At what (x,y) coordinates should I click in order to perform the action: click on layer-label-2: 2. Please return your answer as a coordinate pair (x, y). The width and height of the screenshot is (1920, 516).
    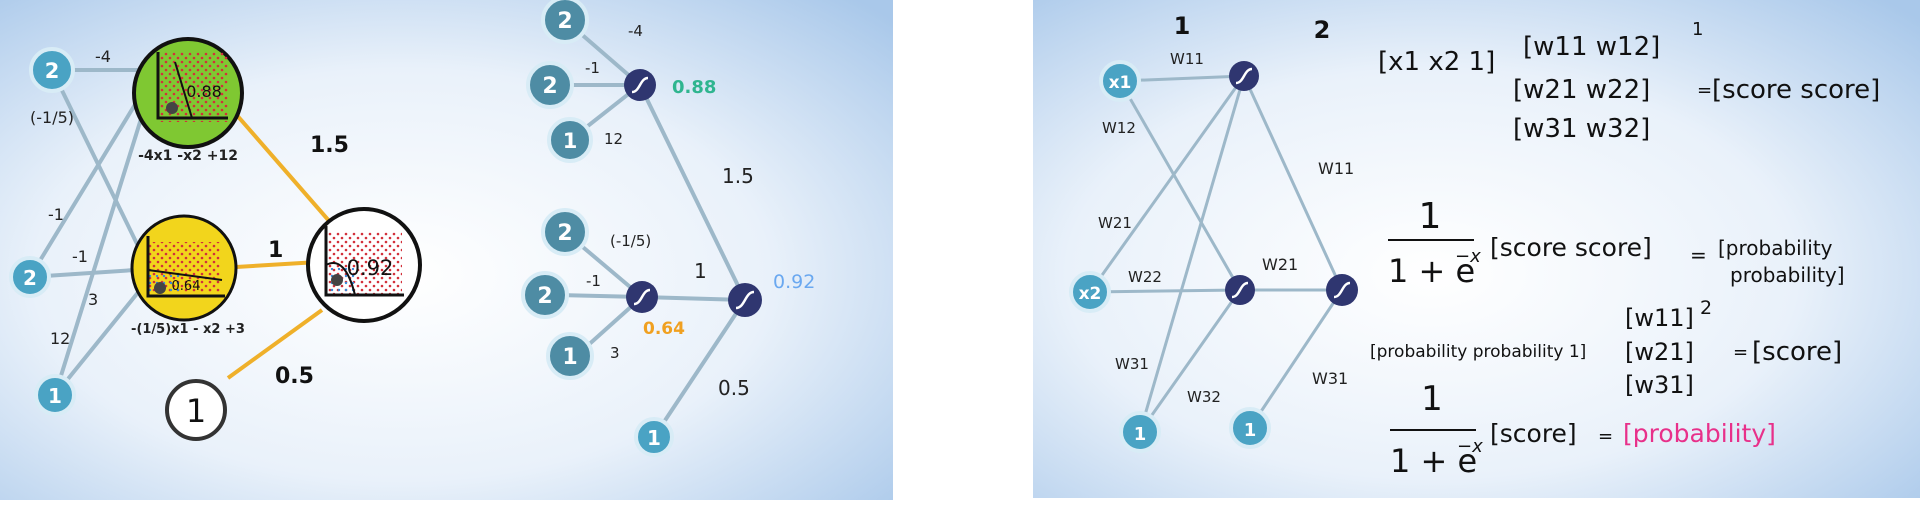
    Looking at the image, I should click on (1322, 30).